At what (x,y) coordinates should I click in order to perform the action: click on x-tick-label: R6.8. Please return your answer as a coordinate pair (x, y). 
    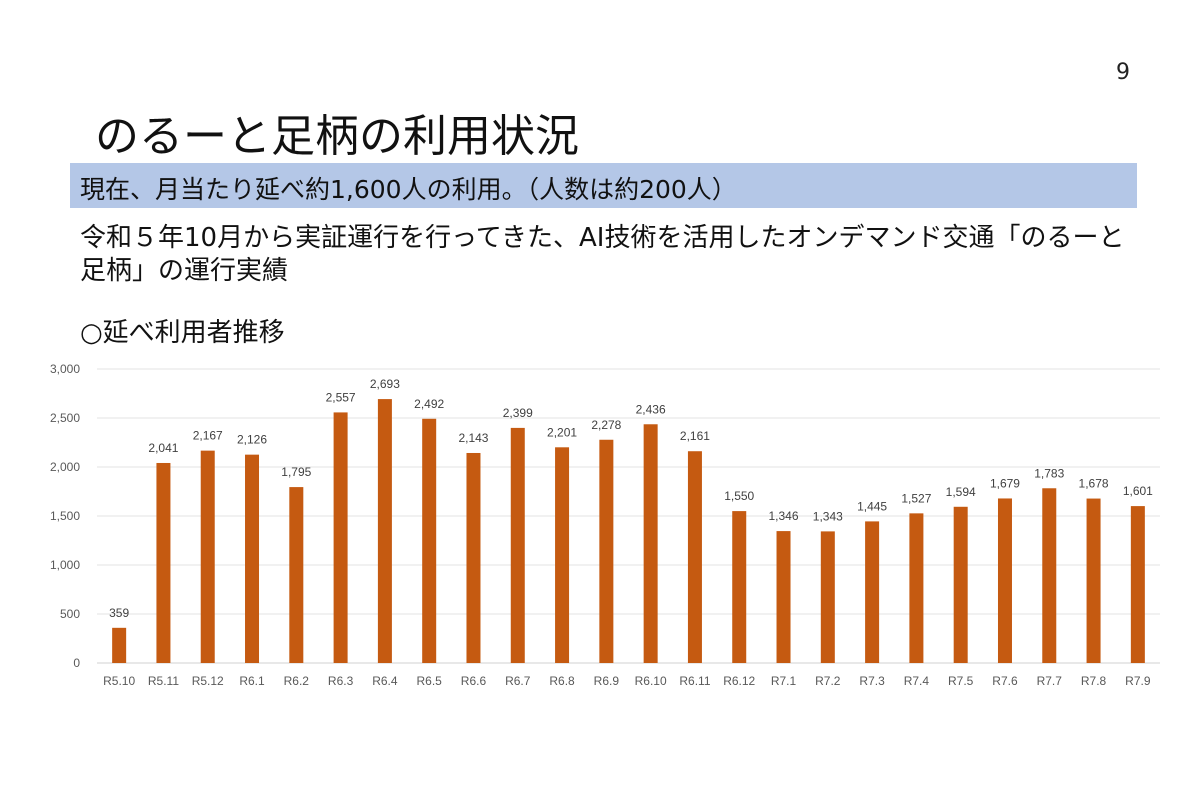
    Looking at the image, I should click on (562, 681).